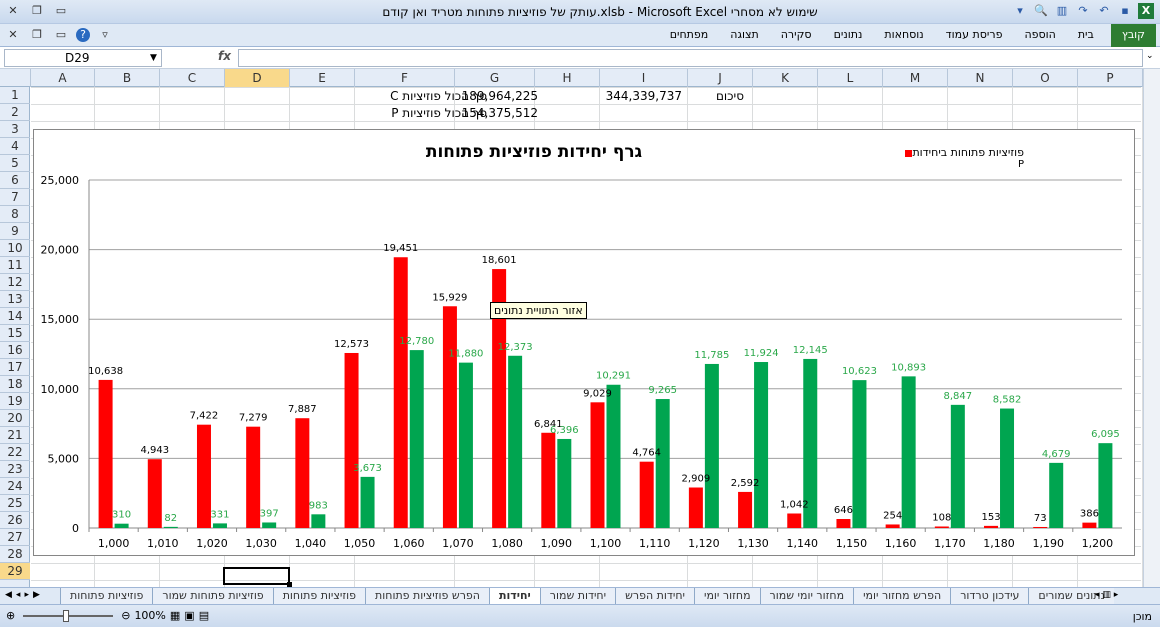  I want to click on column-header-p: P, so click(1110, 78).